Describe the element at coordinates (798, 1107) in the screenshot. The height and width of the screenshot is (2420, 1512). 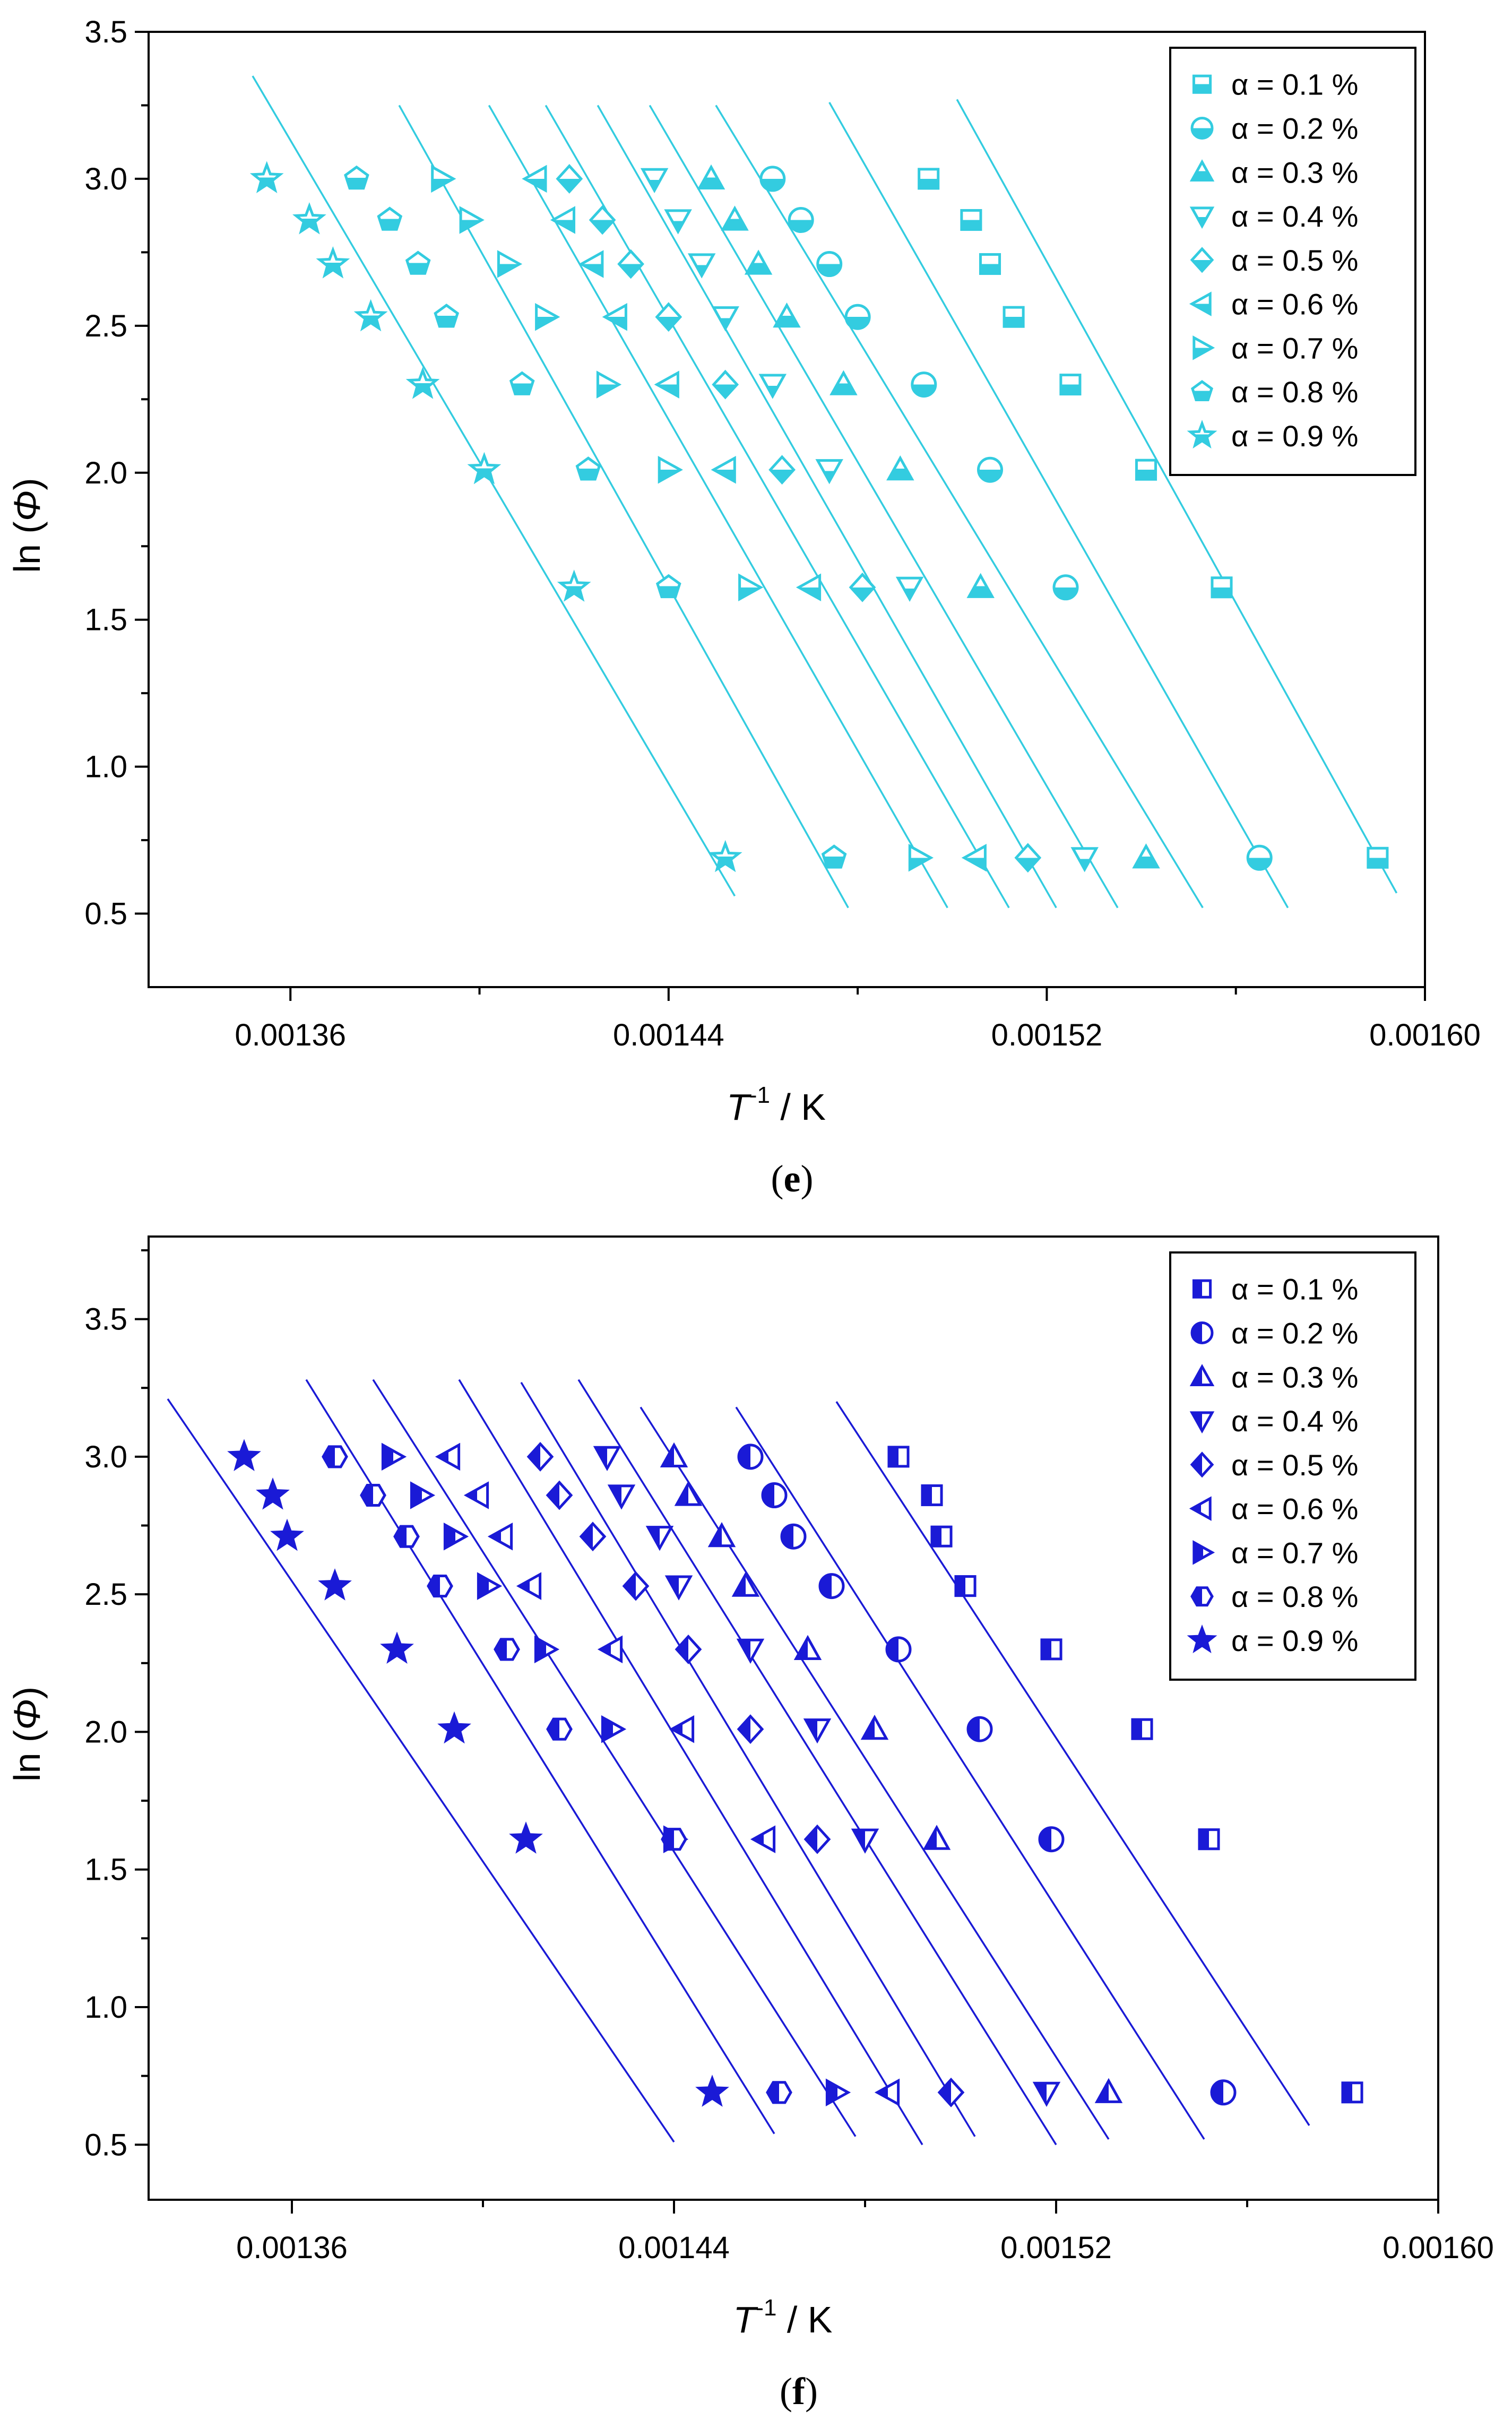
I see `x-axis-unit: / K` at that location.